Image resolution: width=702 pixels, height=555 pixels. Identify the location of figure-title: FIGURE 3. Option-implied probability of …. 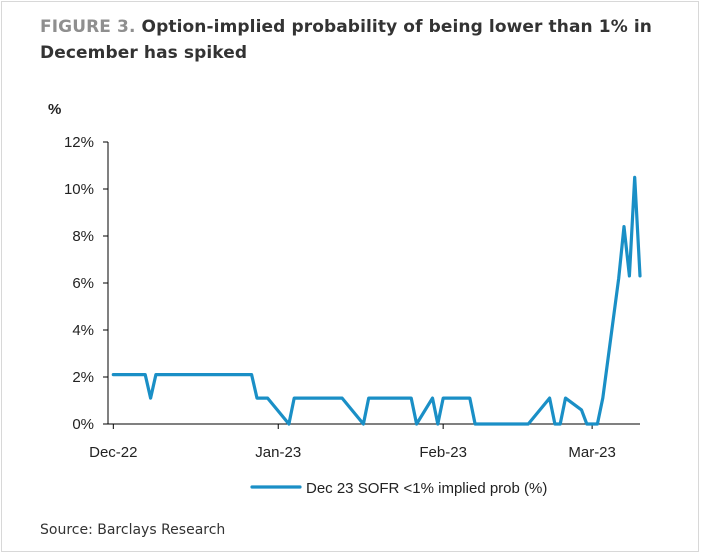
(360, 40).